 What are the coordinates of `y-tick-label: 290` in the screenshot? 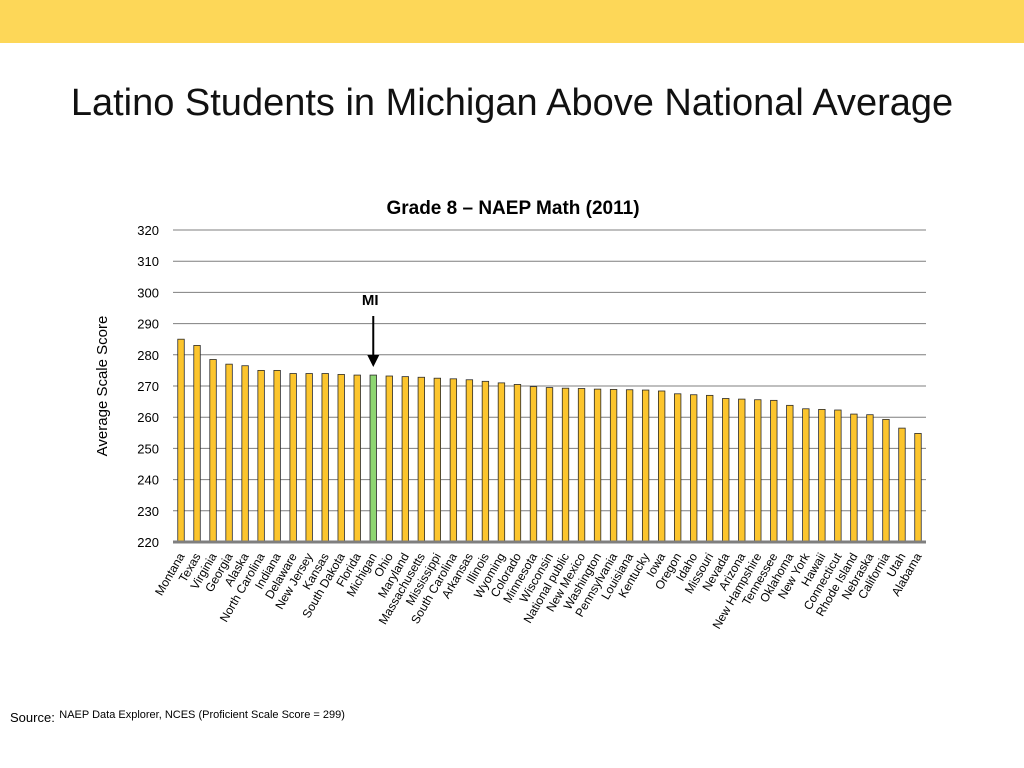 It's located at (148, 324).